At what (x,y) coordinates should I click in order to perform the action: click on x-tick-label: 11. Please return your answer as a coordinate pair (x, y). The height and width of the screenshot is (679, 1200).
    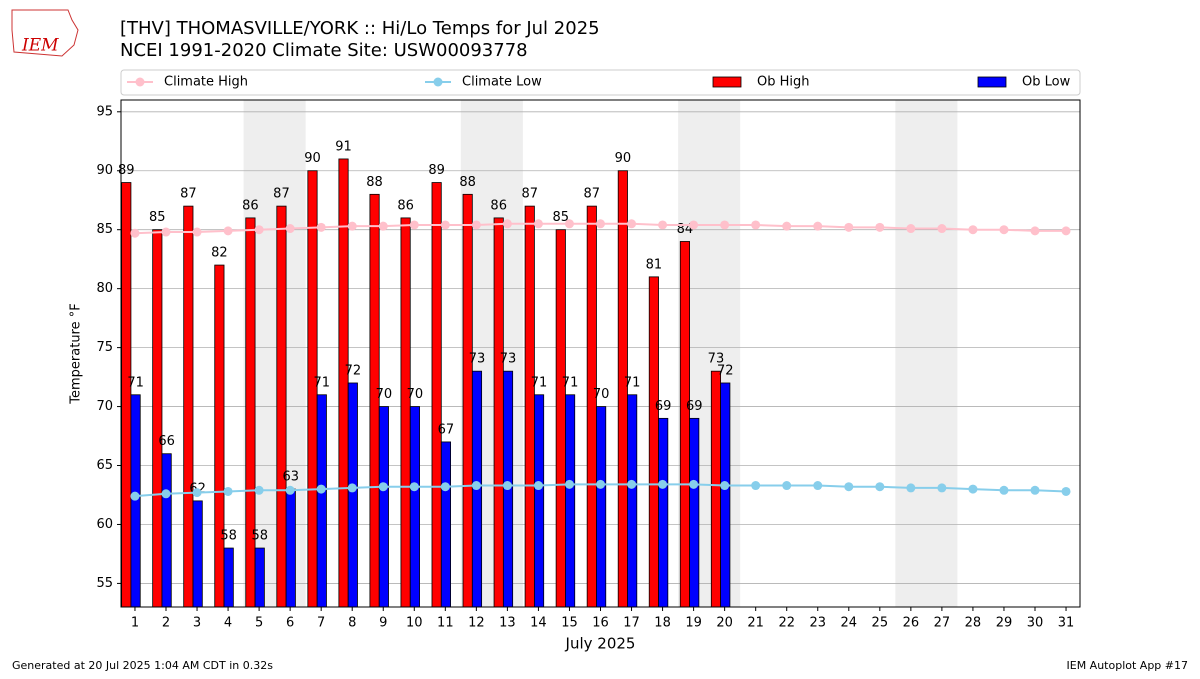
    Looking at the image, I should click on (445, 623).